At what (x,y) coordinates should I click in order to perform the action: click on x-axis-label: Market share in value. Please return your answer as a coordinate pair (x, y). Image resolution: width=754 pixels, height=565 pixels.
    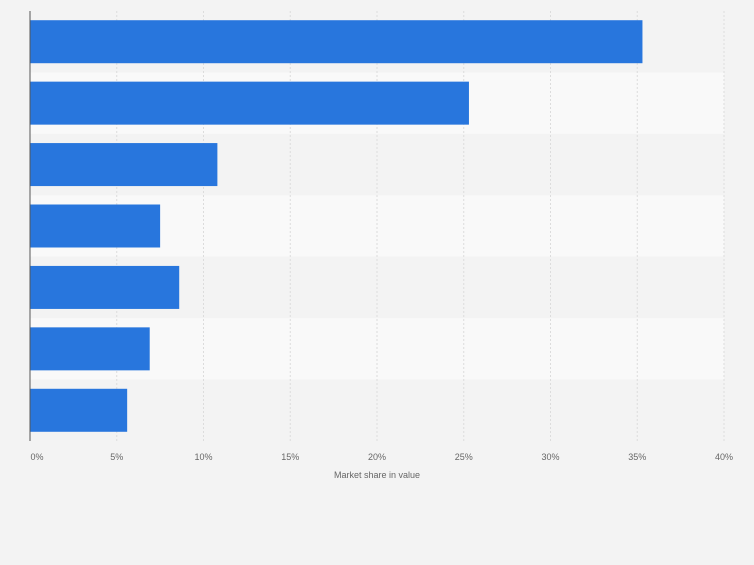
    Looking at the image, I should click on (377, 475).